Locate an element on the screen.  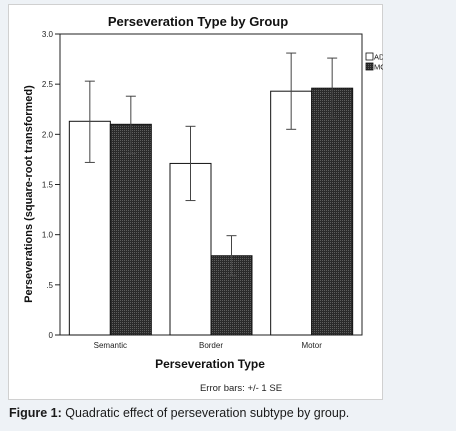
legend: ADMCI is located at coordinates (374, 62).